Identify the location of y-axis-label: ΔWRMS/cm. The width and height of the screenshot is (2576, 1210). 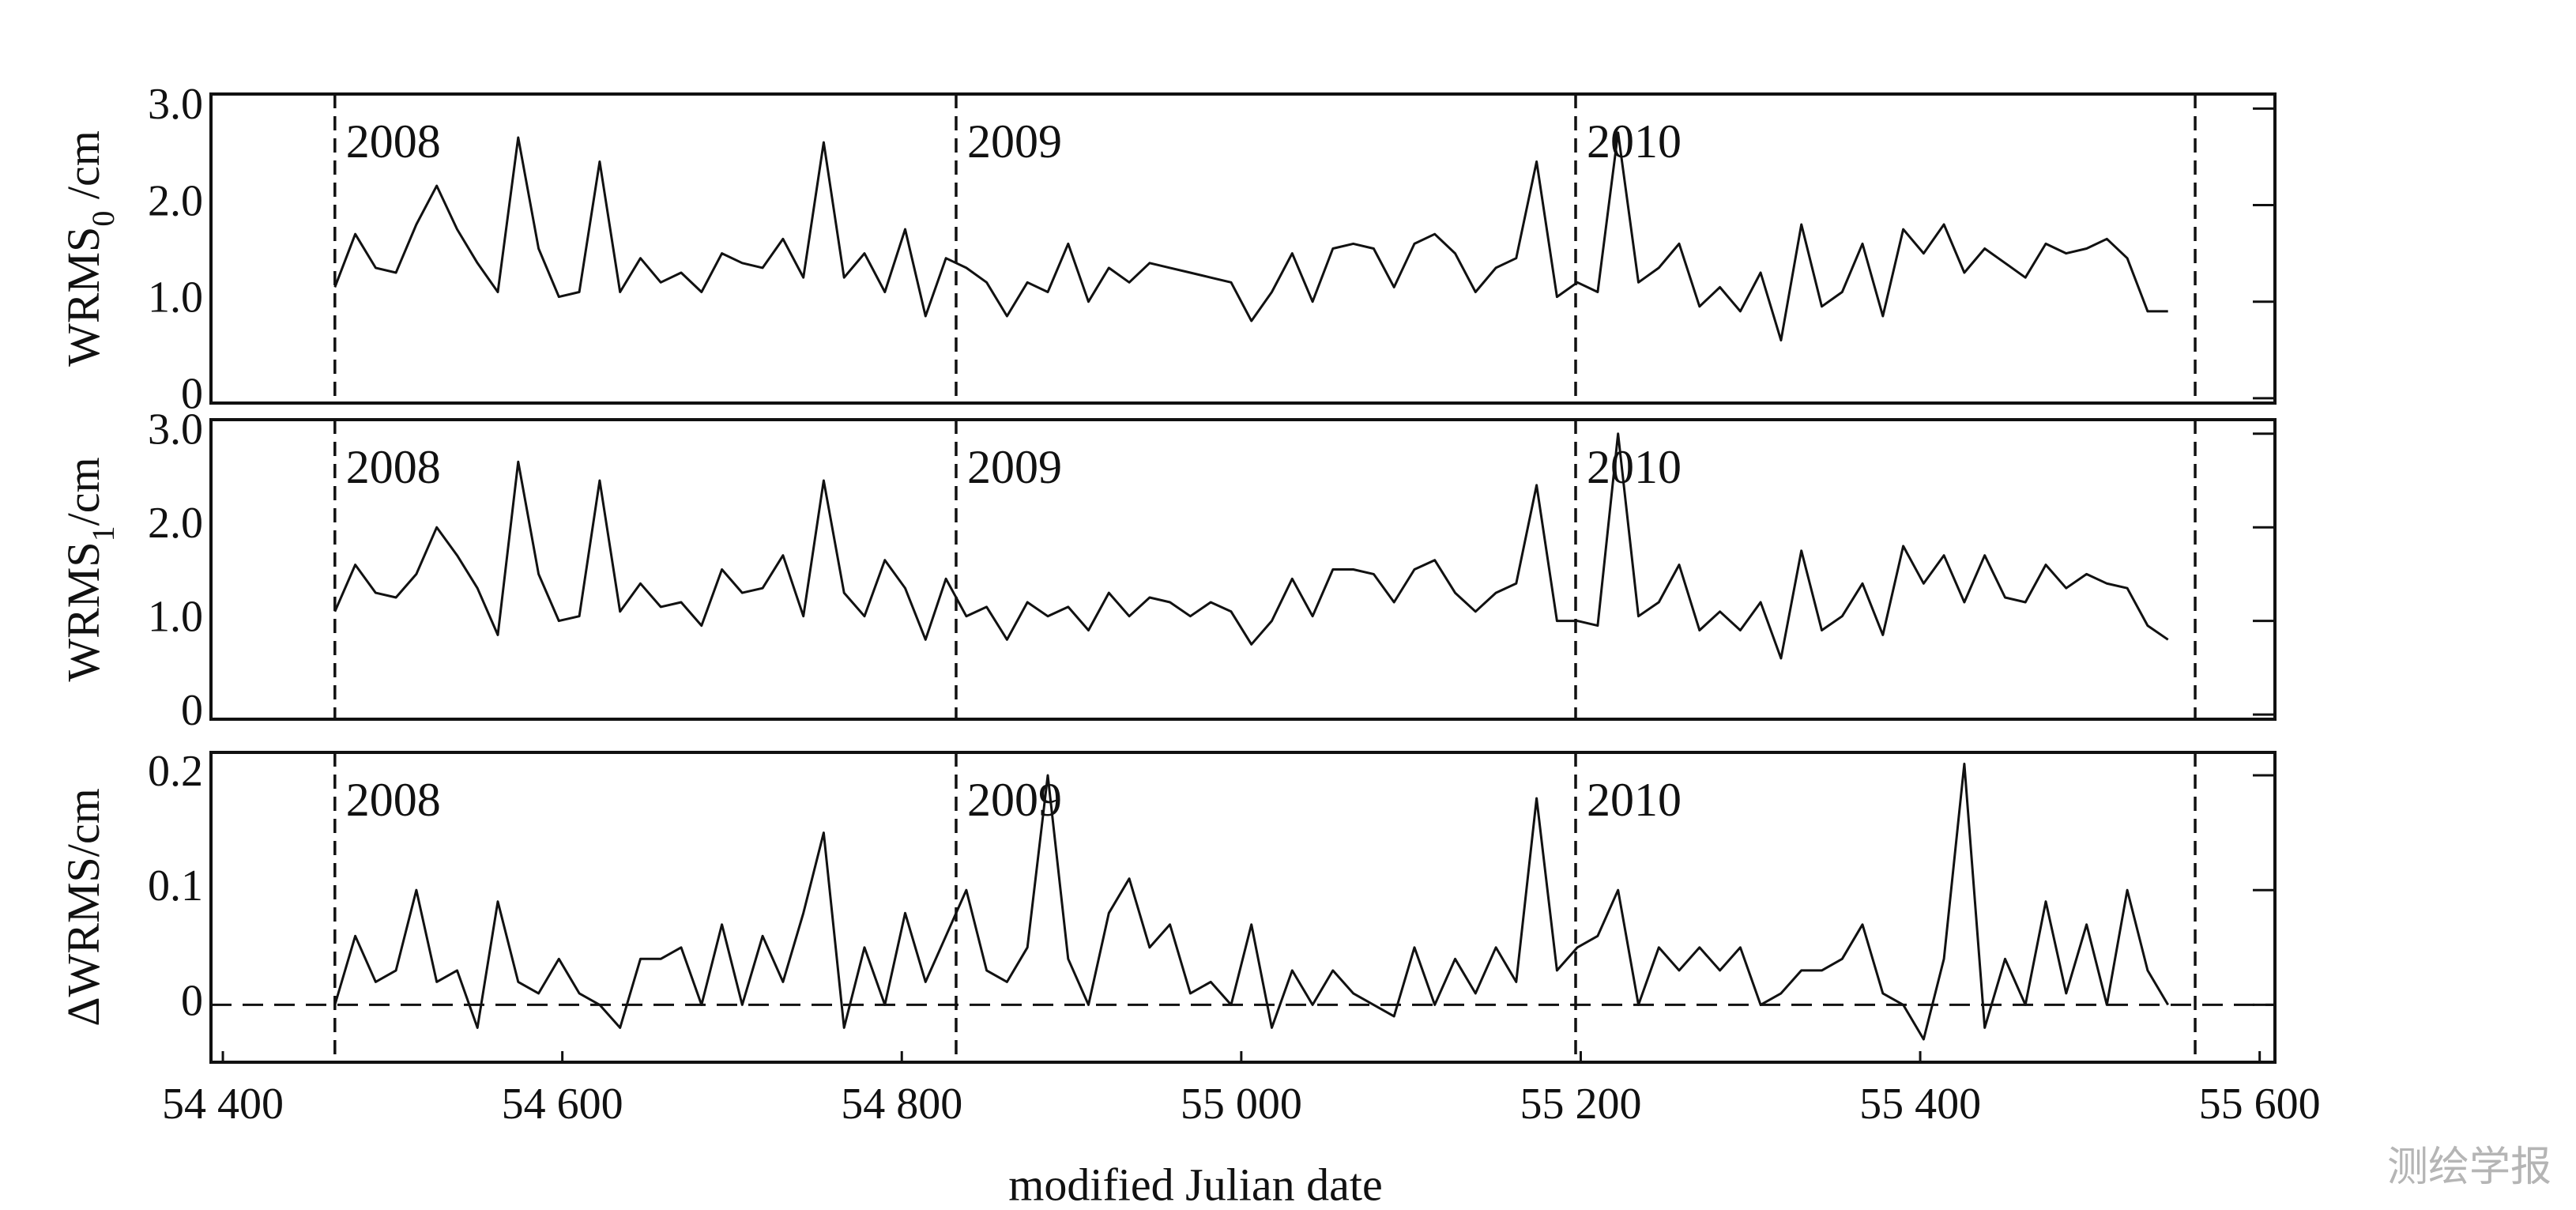
(83, 907).